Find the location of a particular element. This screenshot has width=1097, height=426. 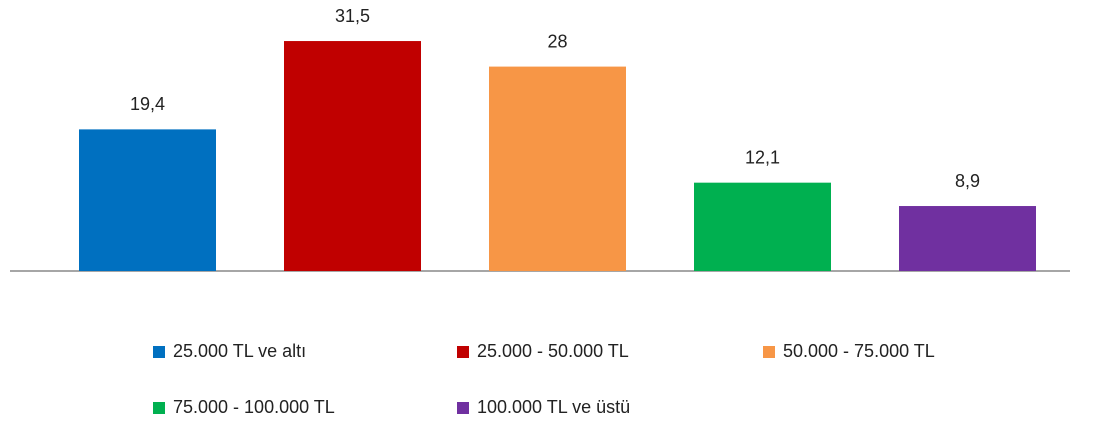

legend-label: 25.000 TL ve altı is located at coordinates (239, 351).